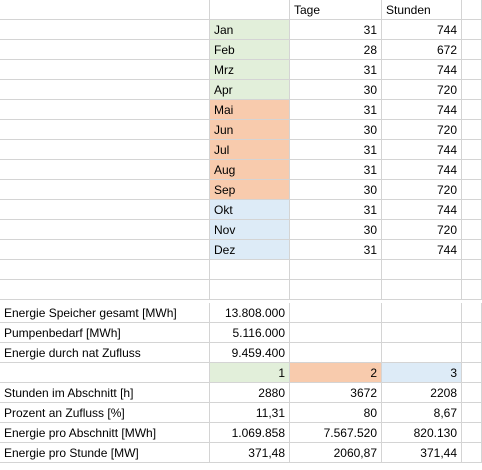 The height and width of the screenshot is (470, 482). What do you see at coordinates (105, 413) in the screenshot?
I see `stats-label: Prozent an Zufluss [%]` at bounding box center [105, 413].